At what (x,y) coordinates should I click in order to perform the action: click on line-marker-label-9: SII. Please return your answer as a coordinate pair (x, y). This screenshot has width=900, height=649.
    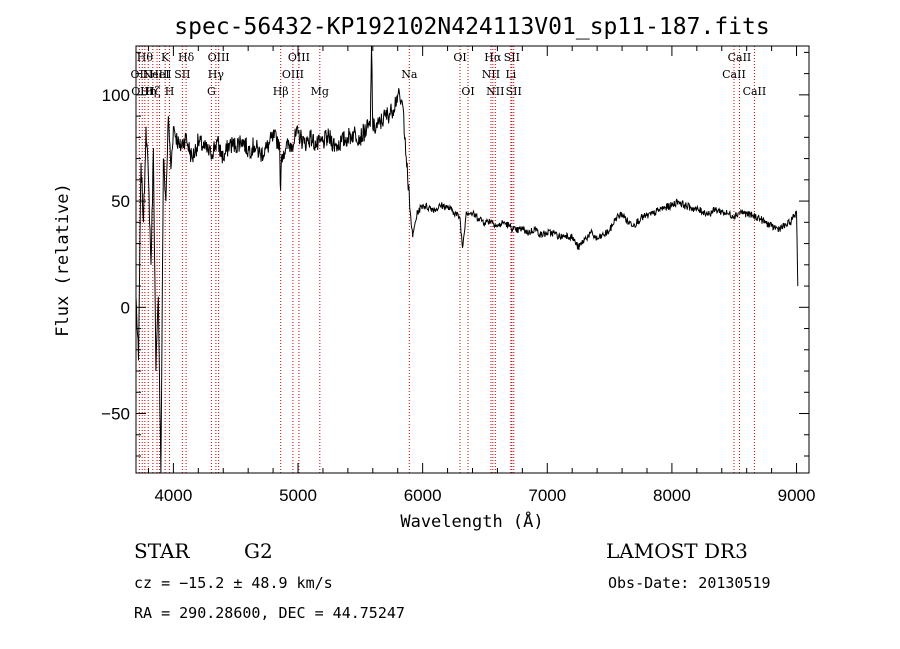
    Looking at the image, I should click on (182, 74).